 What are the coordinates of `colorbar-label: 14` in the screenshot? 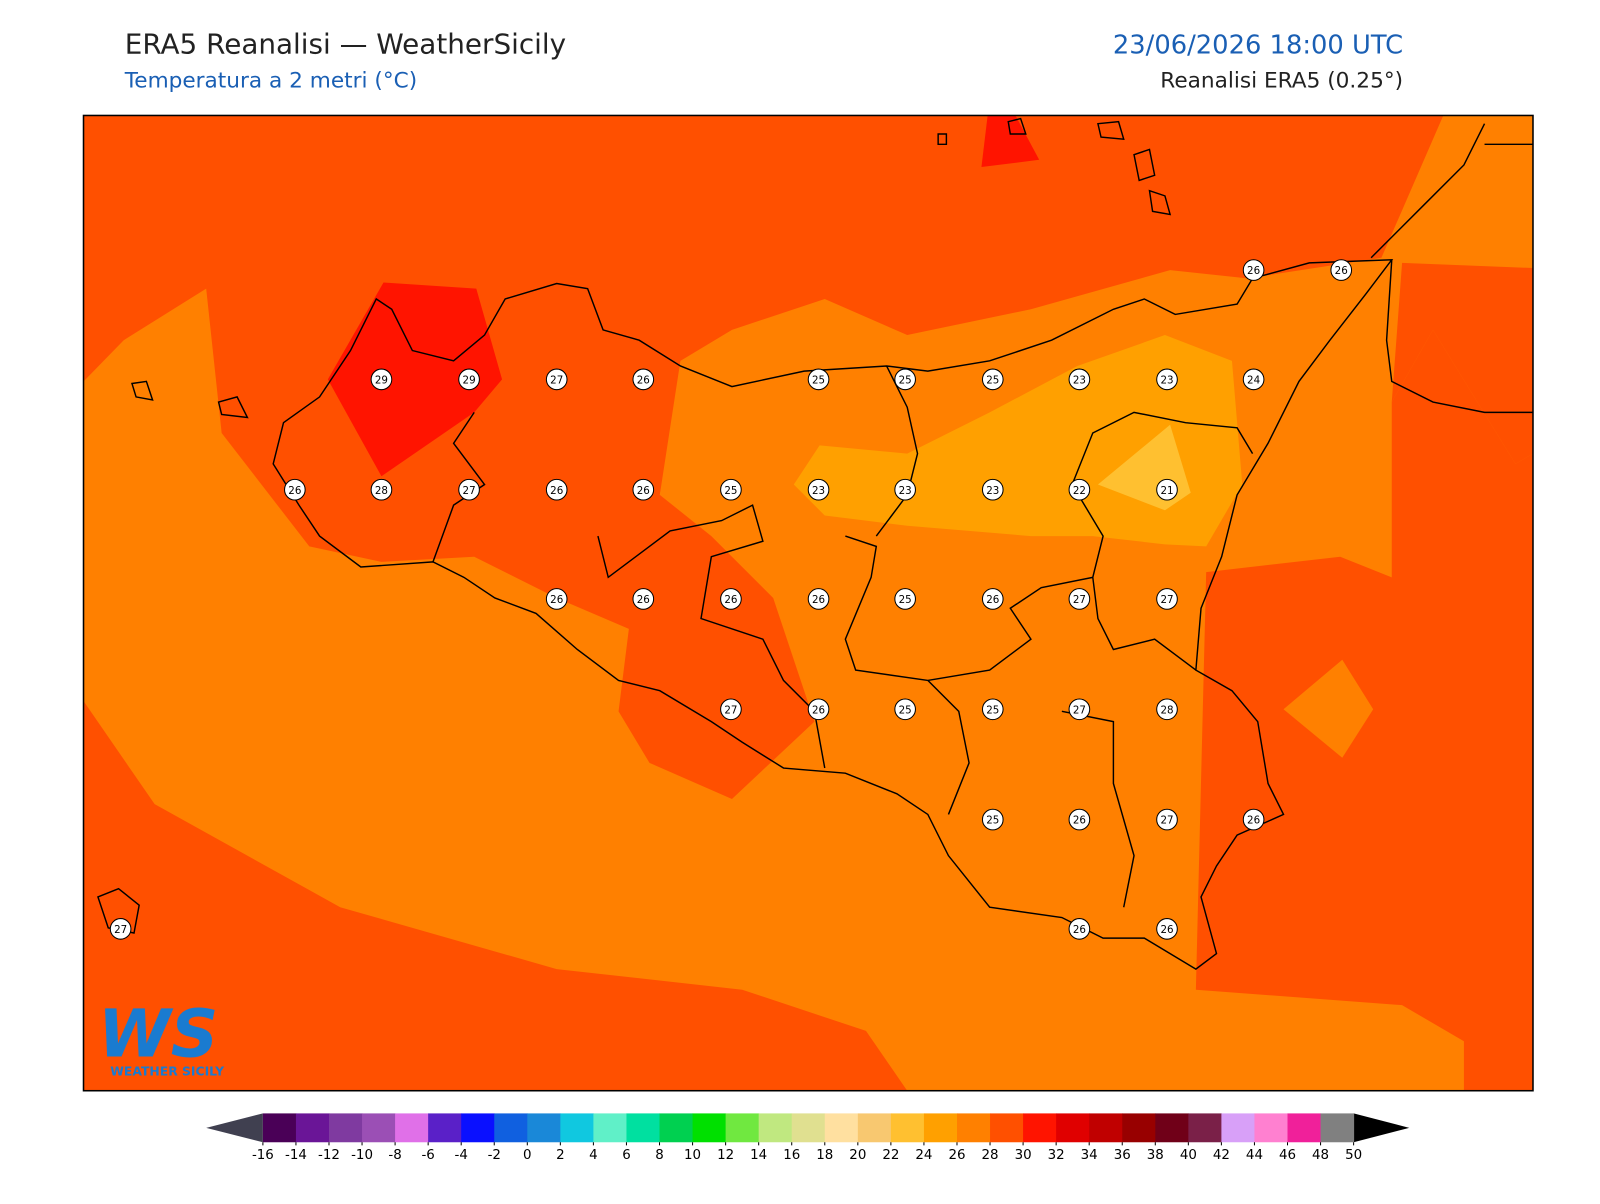 It's located at (758, 1155).